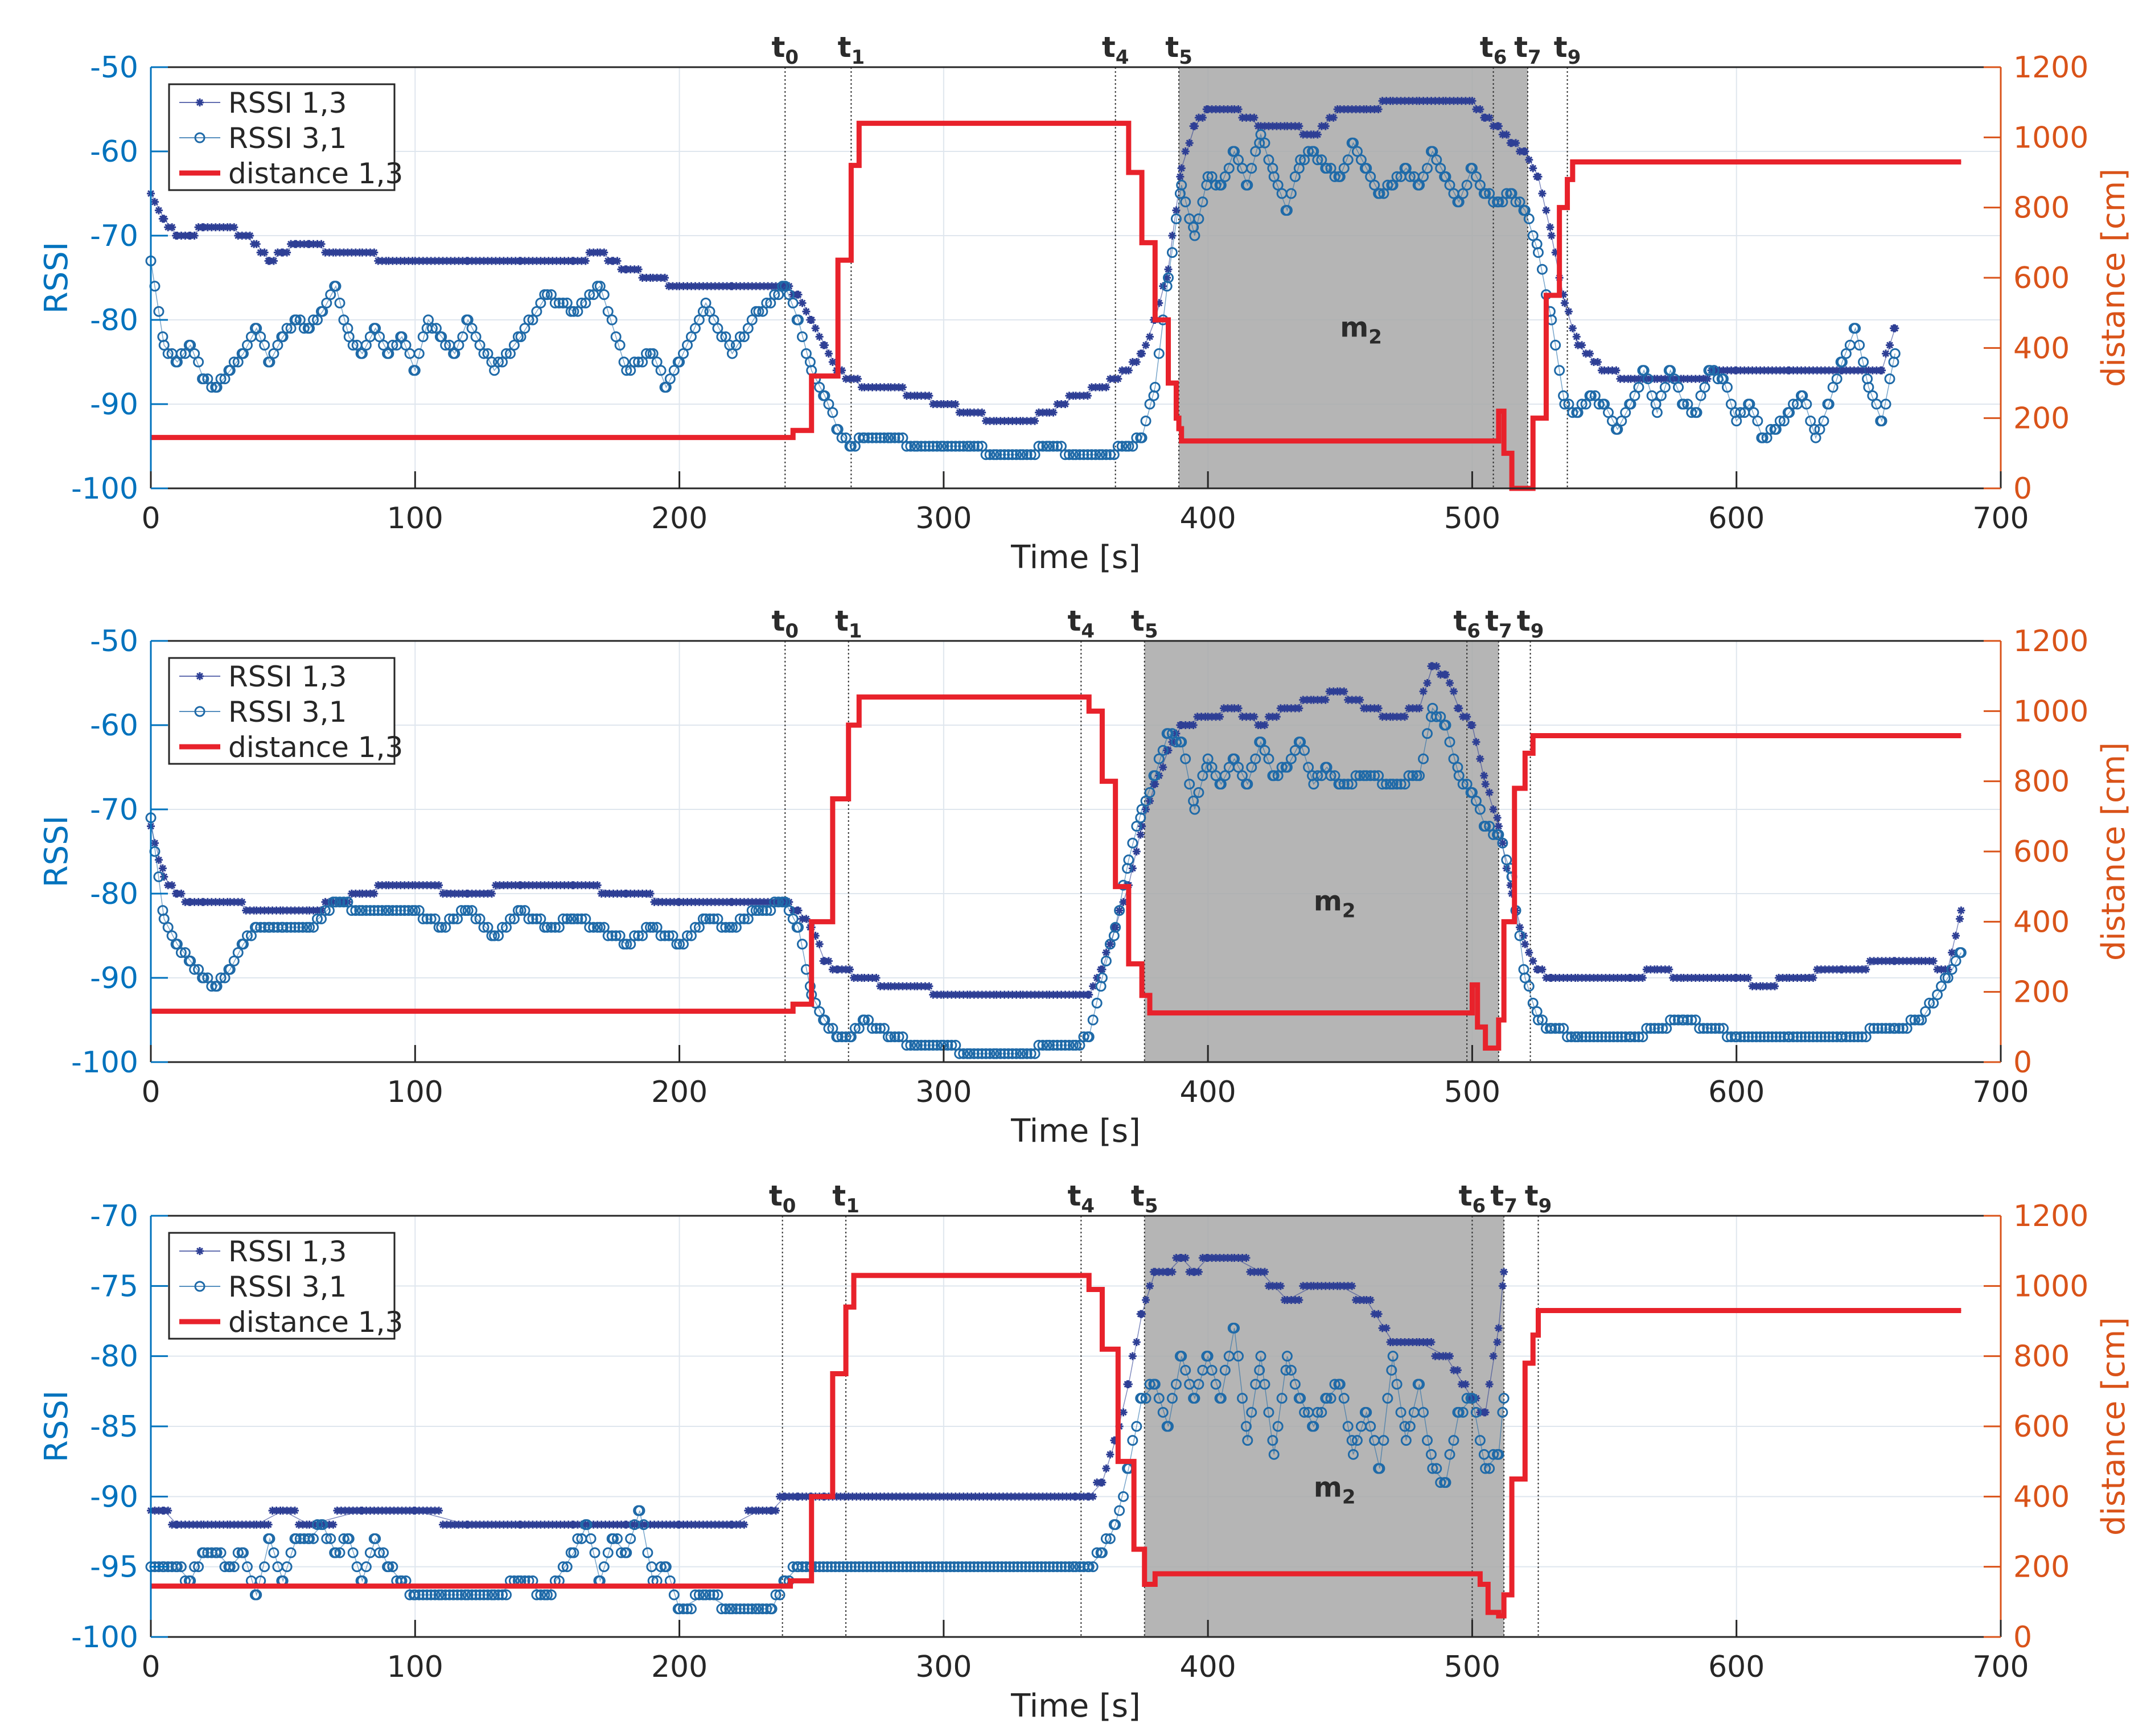 The width and height of the screenshot is (2155, 1736). What do you see at coordinates (1472, 518) in the screenshot?
I see `x-tick-label: 500` at bounding box center [1472, 518].